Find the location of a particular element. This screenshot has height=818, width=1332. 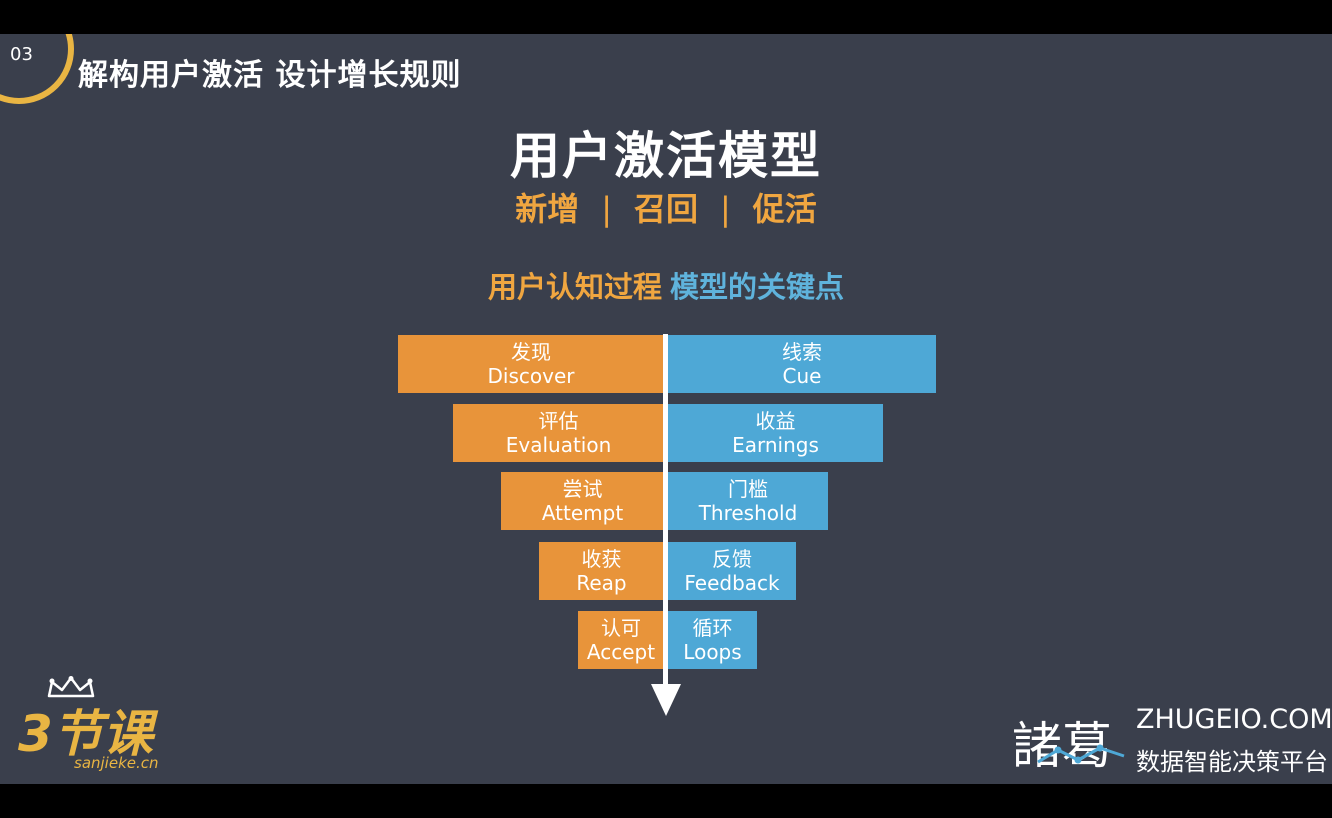

subtitle-item-recall: 召回 is located at coordinates (665, 209).